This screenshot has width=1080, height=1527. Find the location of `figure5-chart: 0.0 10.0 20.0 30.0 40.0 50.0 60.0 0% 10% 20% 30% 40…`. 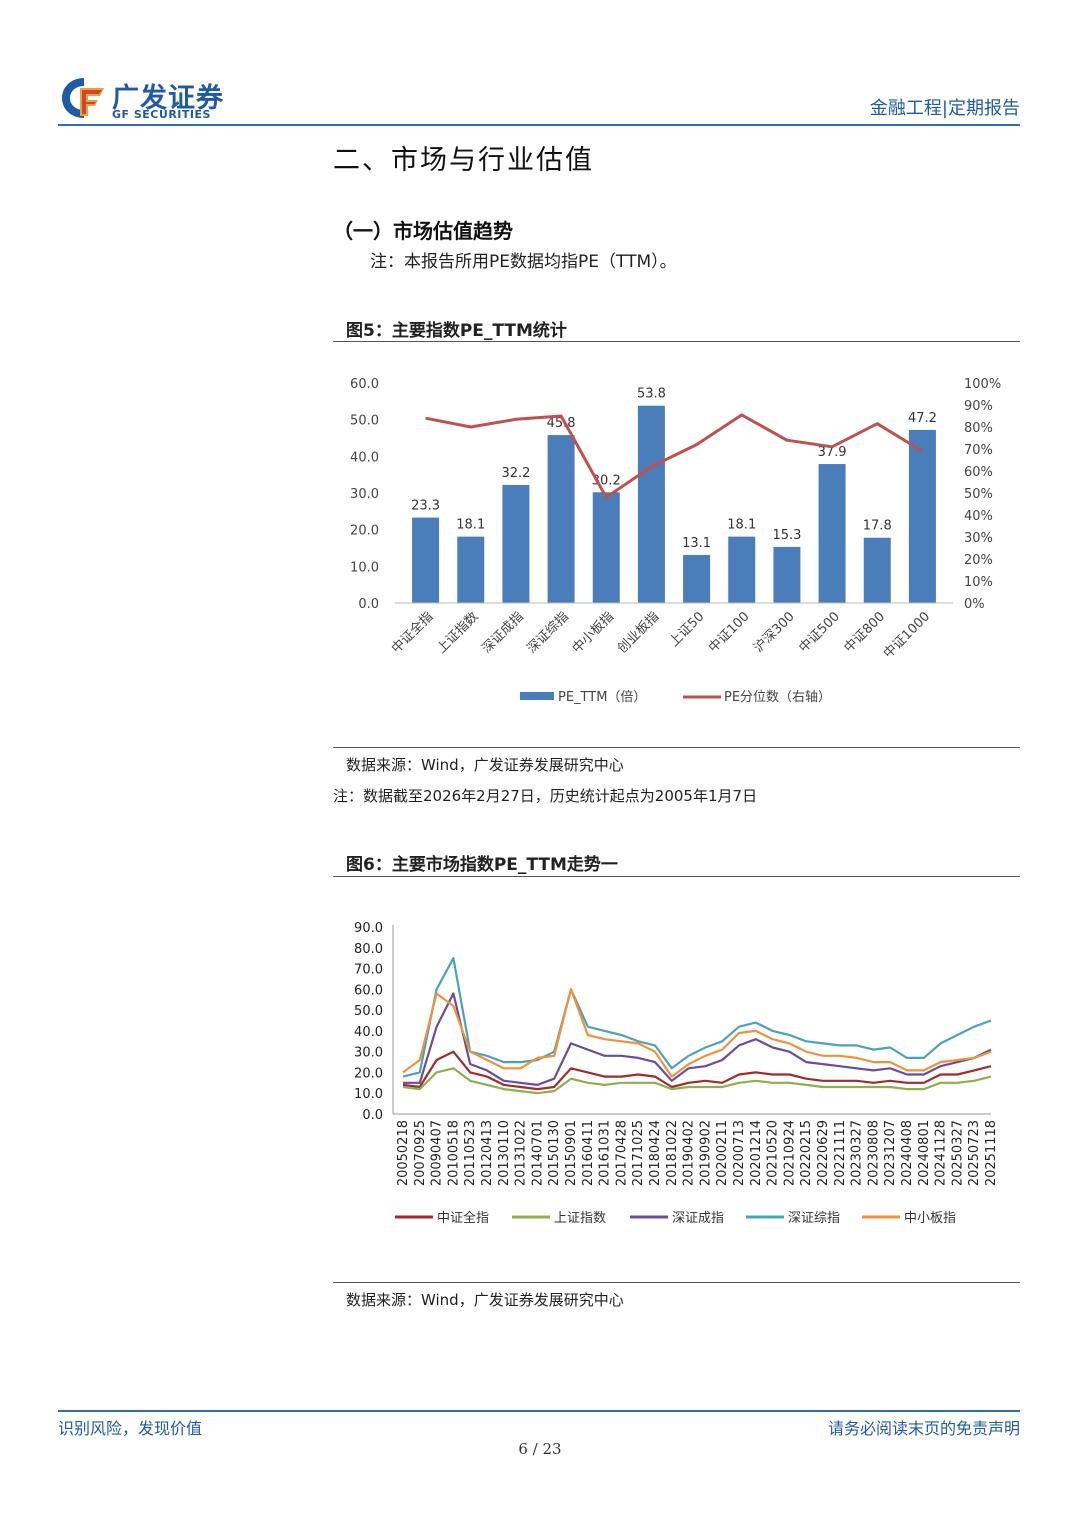

figure5-chart: 0.0 10.0 20.0 30.0 40.0 50.0 60.0 0% 10% 20% 30% 40… is located at coordinates (675, 541).